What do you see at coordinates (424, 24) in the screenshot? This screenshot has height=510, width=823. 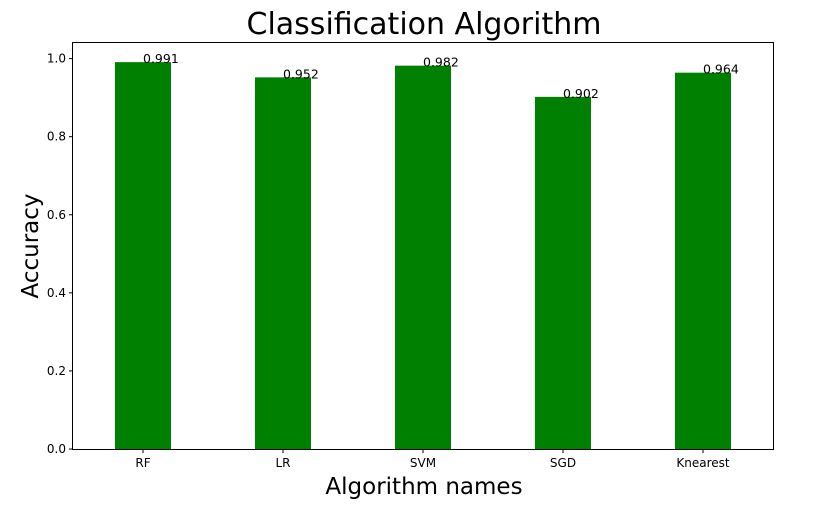 I see `chart-title: Classification Algorithm` at bounding box center [424, 24].